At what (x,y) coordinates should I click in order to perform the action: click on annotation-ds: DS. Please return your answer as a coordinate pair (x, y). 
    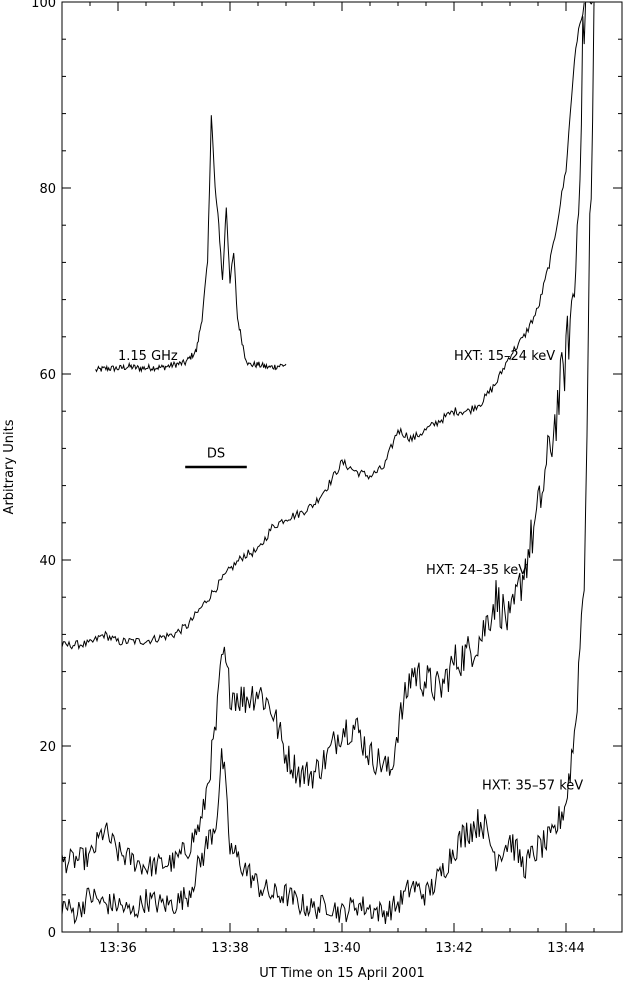
    Looking at the image, I should click on (216, 454).